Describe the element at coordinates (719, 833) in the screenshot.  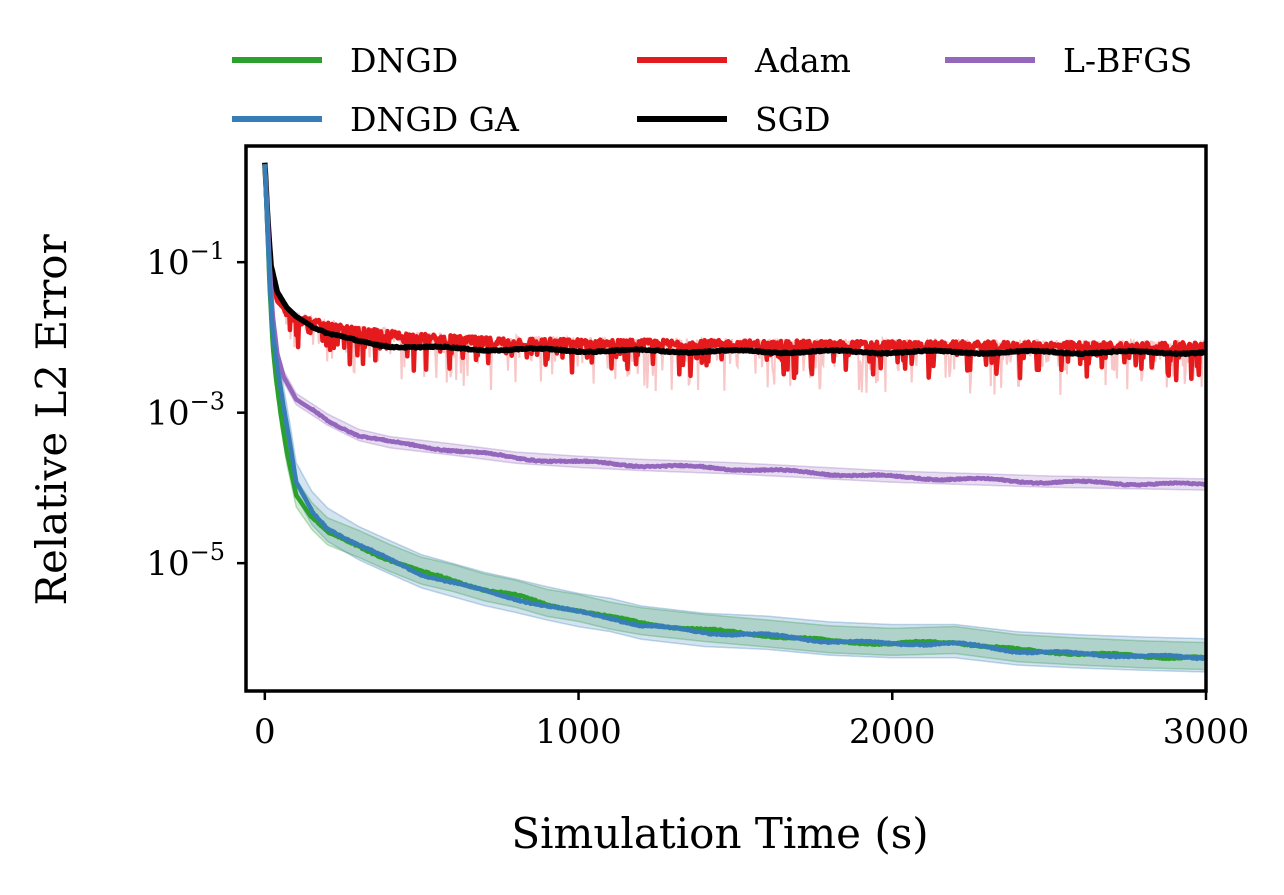
I see `x-axis-label: Simulation Time (s)` at that location.